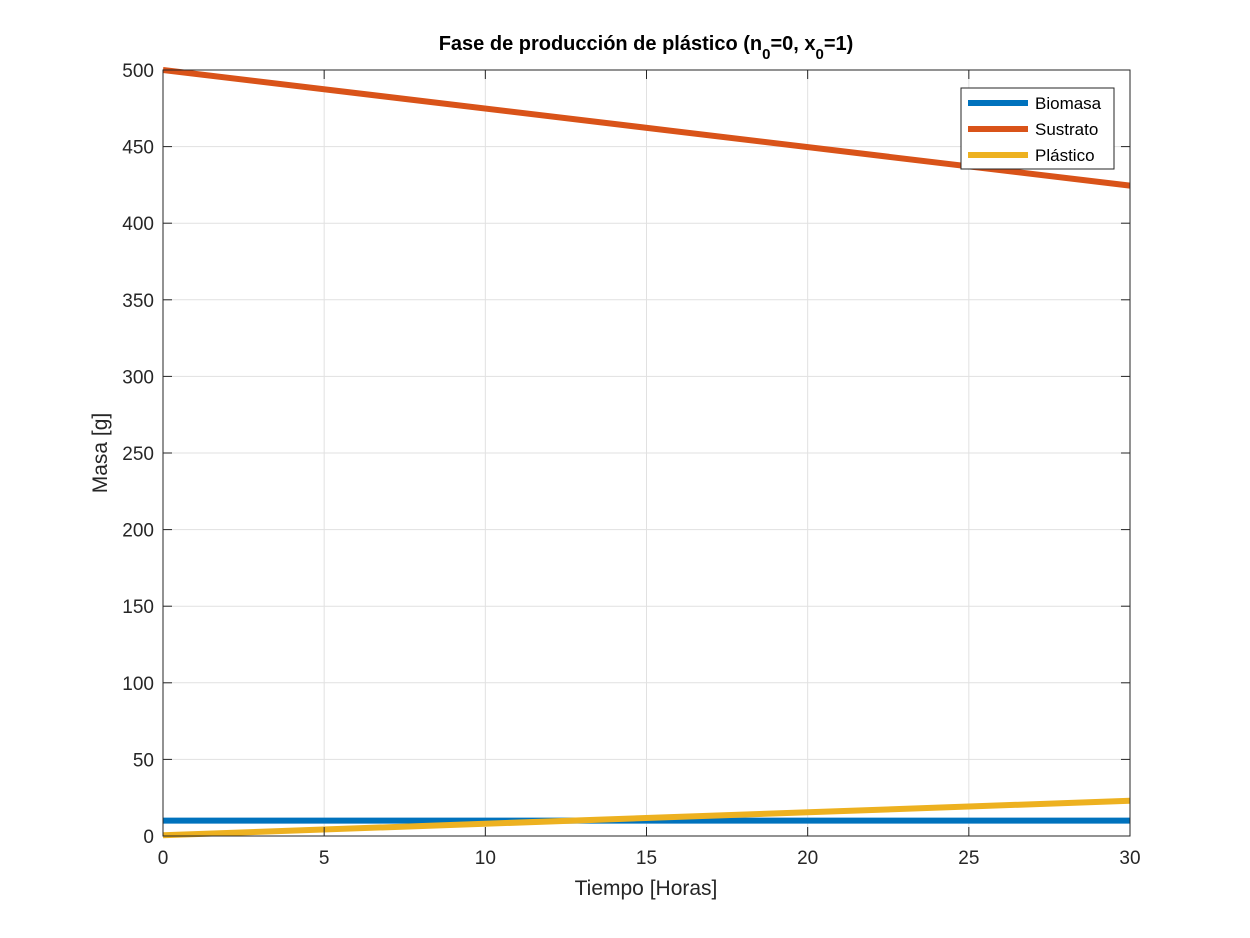 This screenshot has height=938, width=1250. Describe the element at coordinates (324, 858) in the screenshot. I see `x-tick-label: 5` at that location.